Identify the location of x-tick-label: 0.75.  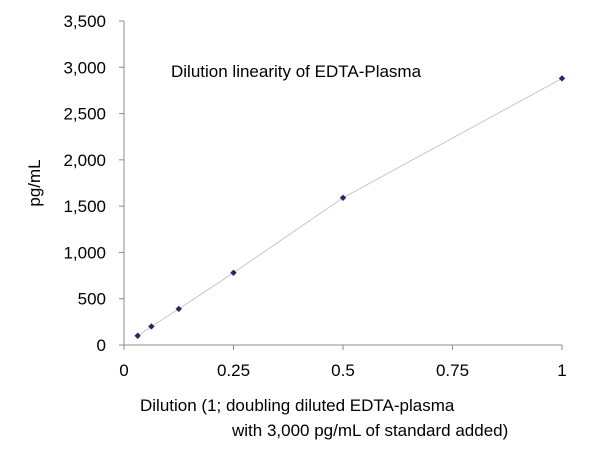
(452, 370).